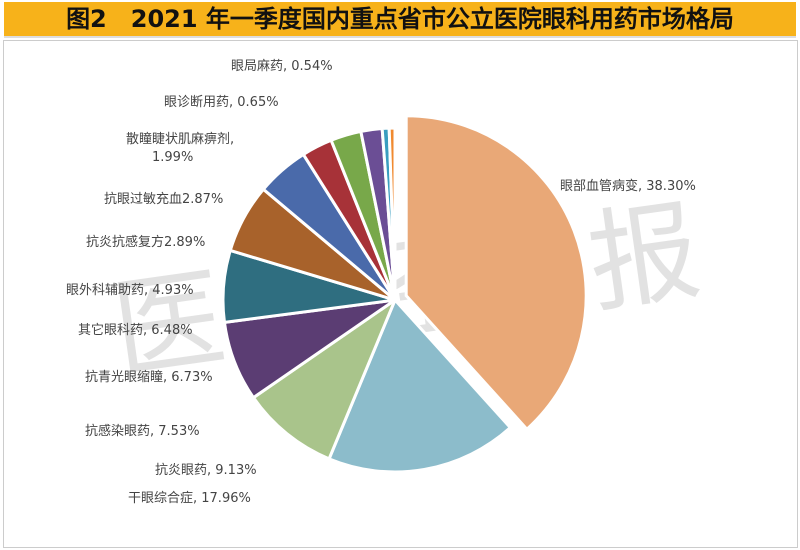 The image size is (800, 550). I want to click on label-6: 眼外科辅助药, 4.93%, so click(130, 290).